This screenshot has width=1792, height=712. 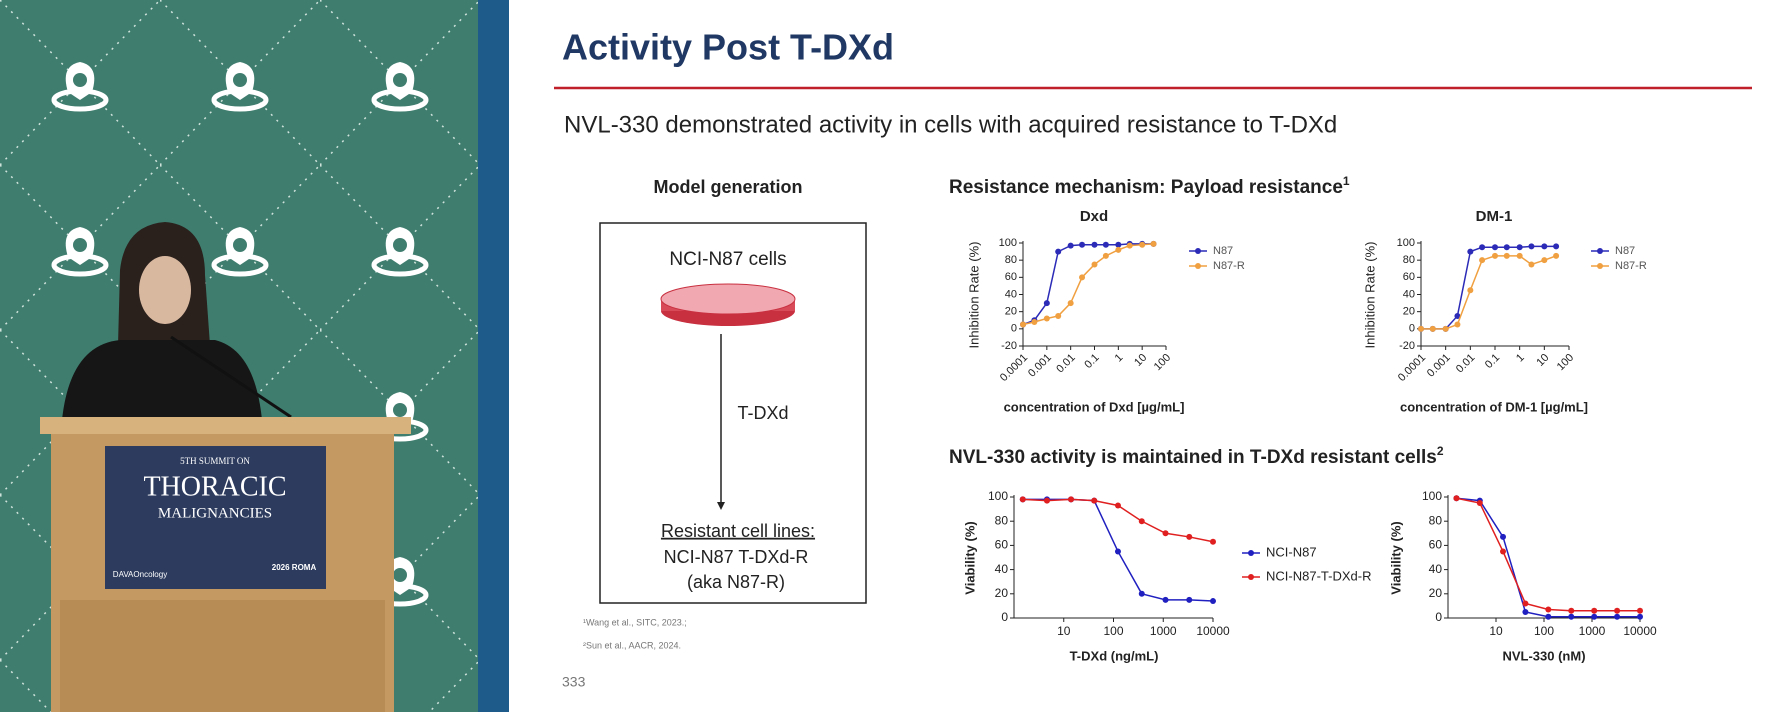 I want to click on model-result: Resistant cell lines:, so click(x=738, y=531).